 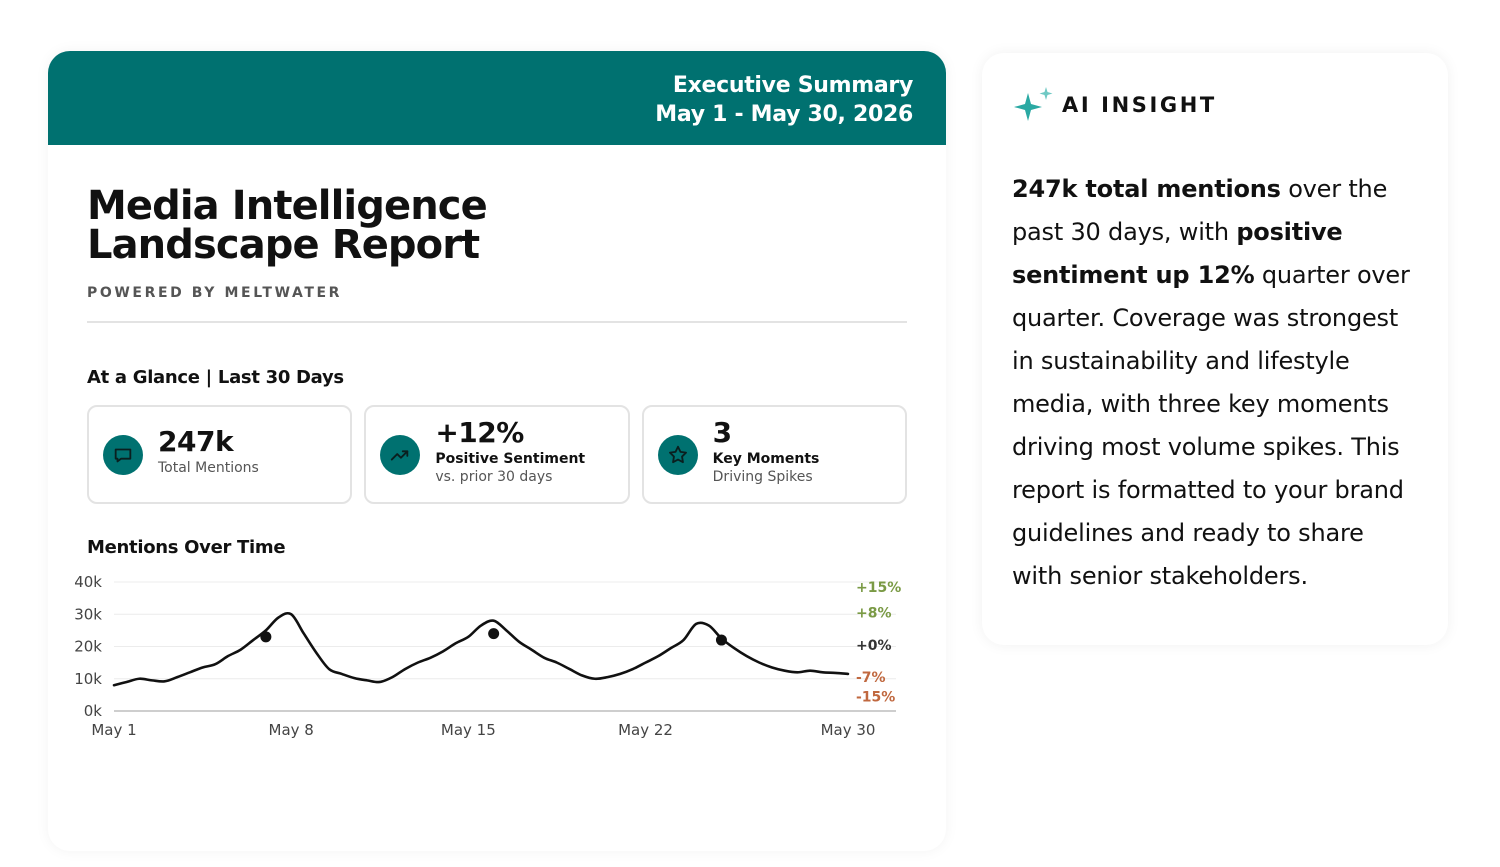 I want to click on kpi-card-key-moments: 3 Key Moments Driving Spikes, so click(x=774, y=454).